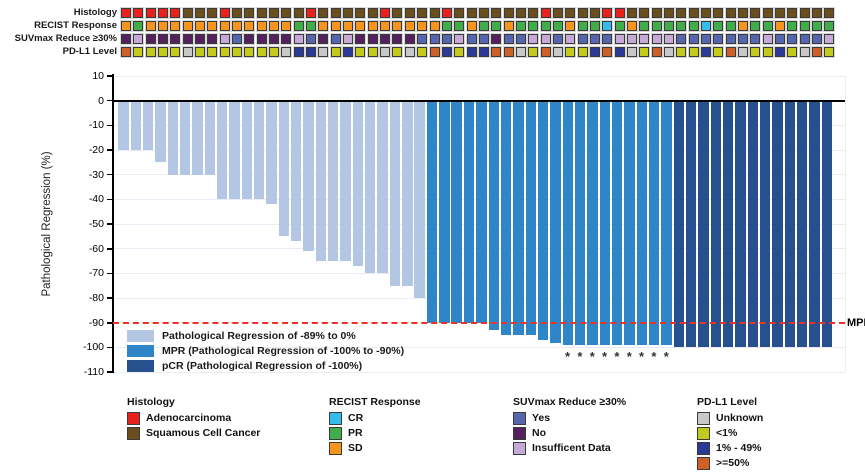 This screenshot has height=472, width=865. What do you see at coordinates (140, 336) in the screenshot?
I see `reg-swatch` at bounding box center [140, 336].